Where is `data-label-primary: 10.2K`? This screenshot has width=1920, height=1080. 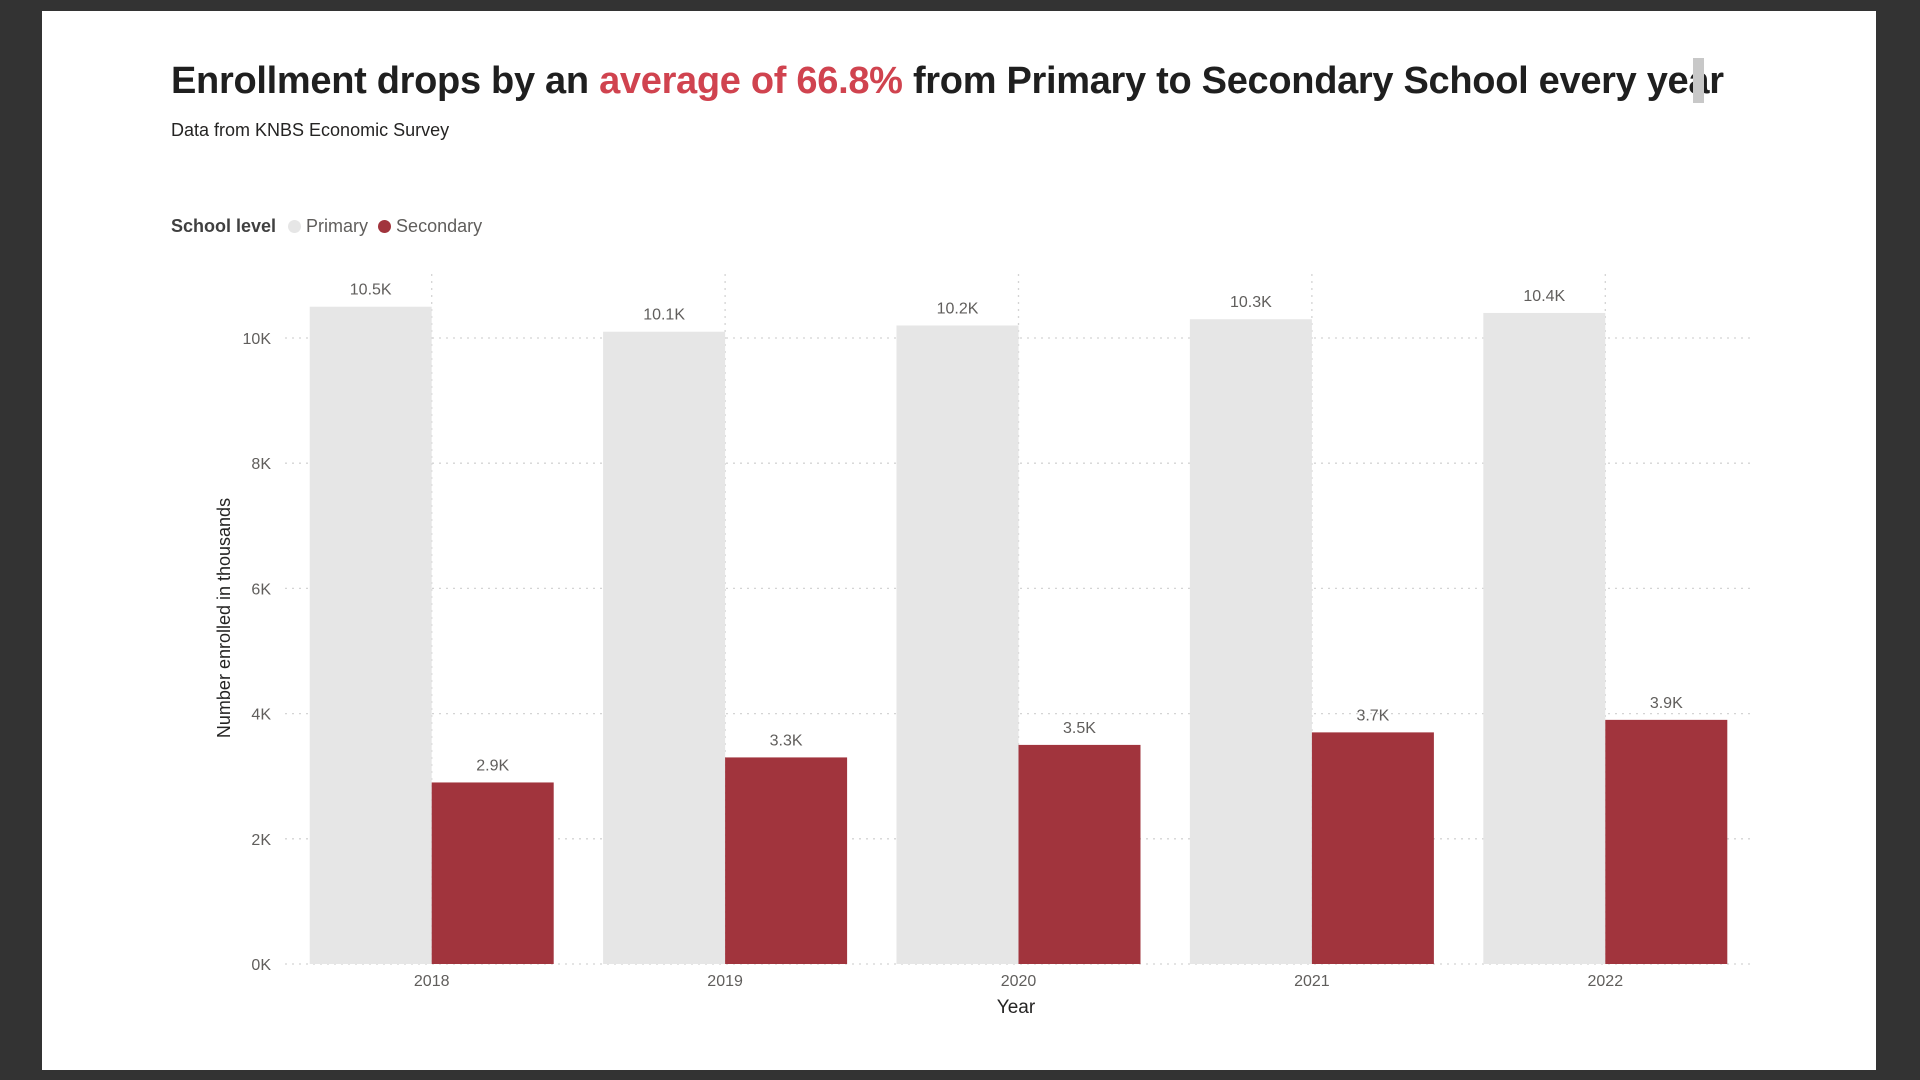 data-label-primary: 10.2K is located at coordinates (958, 308).